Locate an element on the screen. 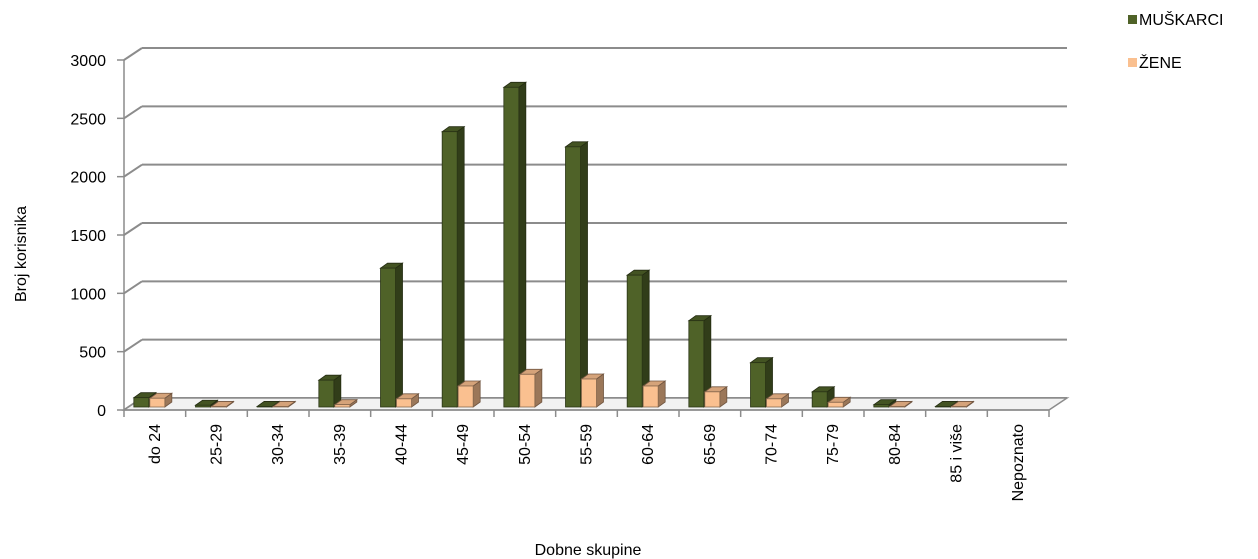 This screenshot has width=1258, height=559. x-tick-label: 55-59 is located at coordinates (587, 444).